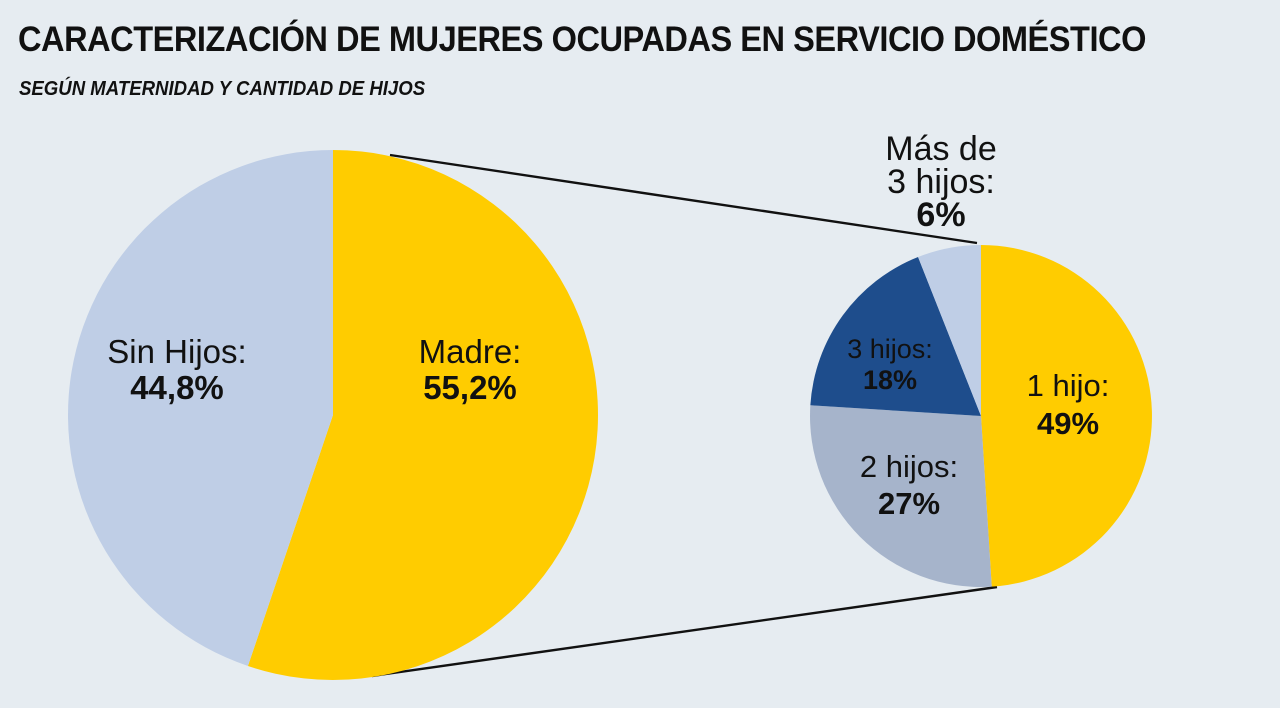  I want to click on slice-label-sin-hijos: Sin Hijos: 44,8%, so click(176, 369).